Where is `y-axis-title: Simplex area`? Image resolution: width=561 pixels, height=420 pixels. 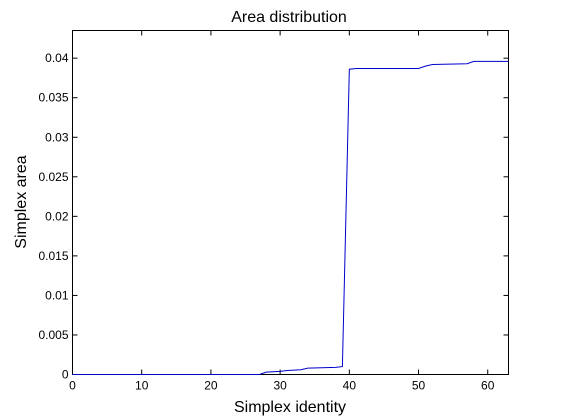
y-axis-title: Simplex area is located at coordinates (21, 201).